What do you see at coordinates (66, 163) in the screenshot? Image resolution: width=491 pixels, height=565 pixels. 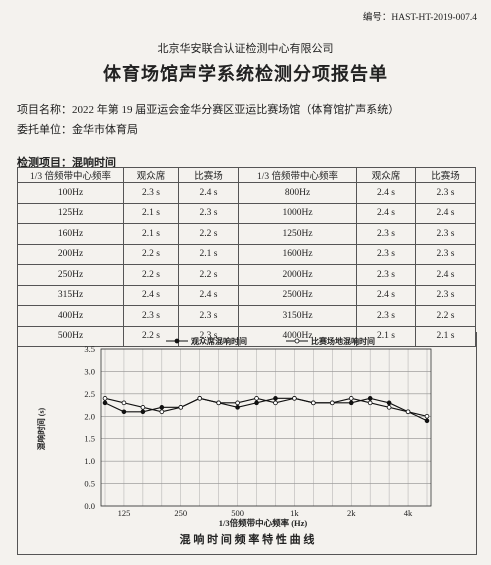 I see `section-title: 检测项目：混响时间` at bounding box center [66, 163].